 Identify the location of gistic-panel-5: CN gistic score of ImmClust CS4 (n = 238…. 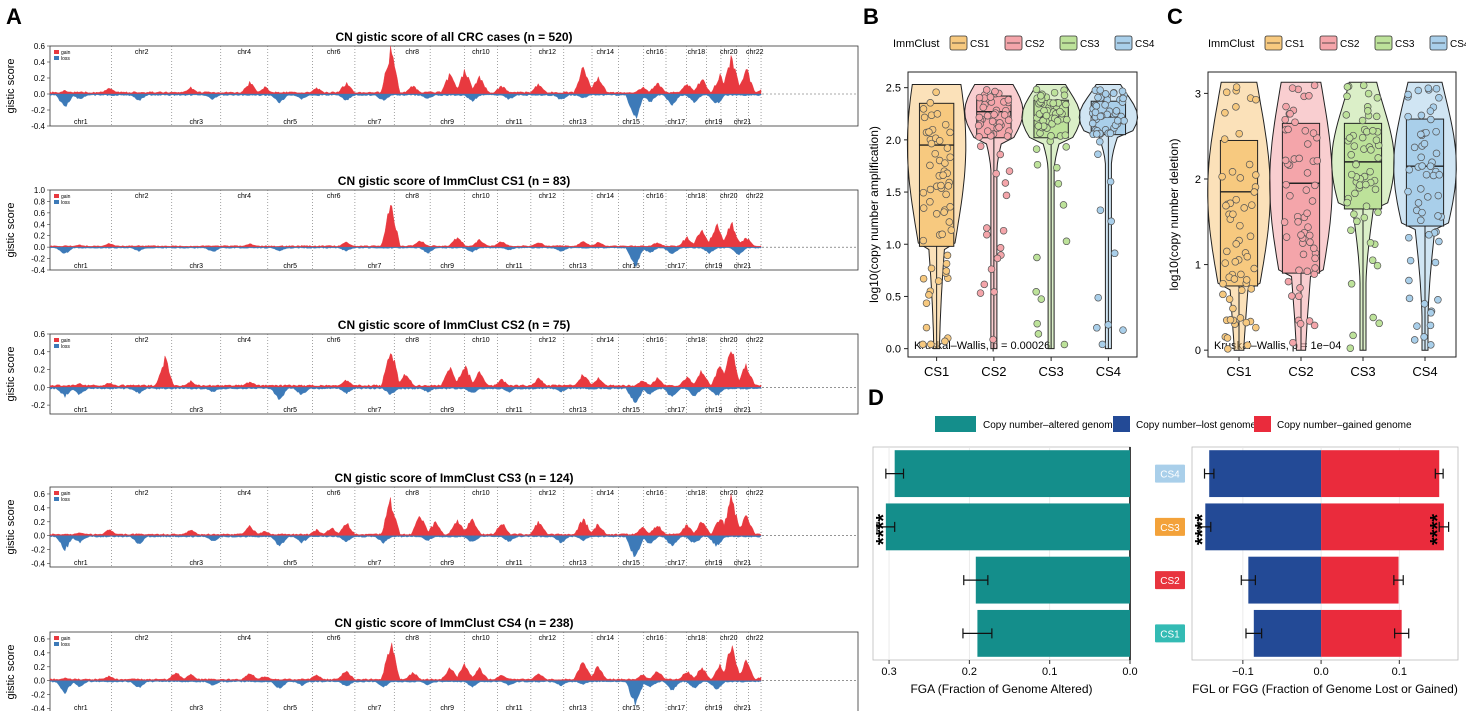
(432, 663).